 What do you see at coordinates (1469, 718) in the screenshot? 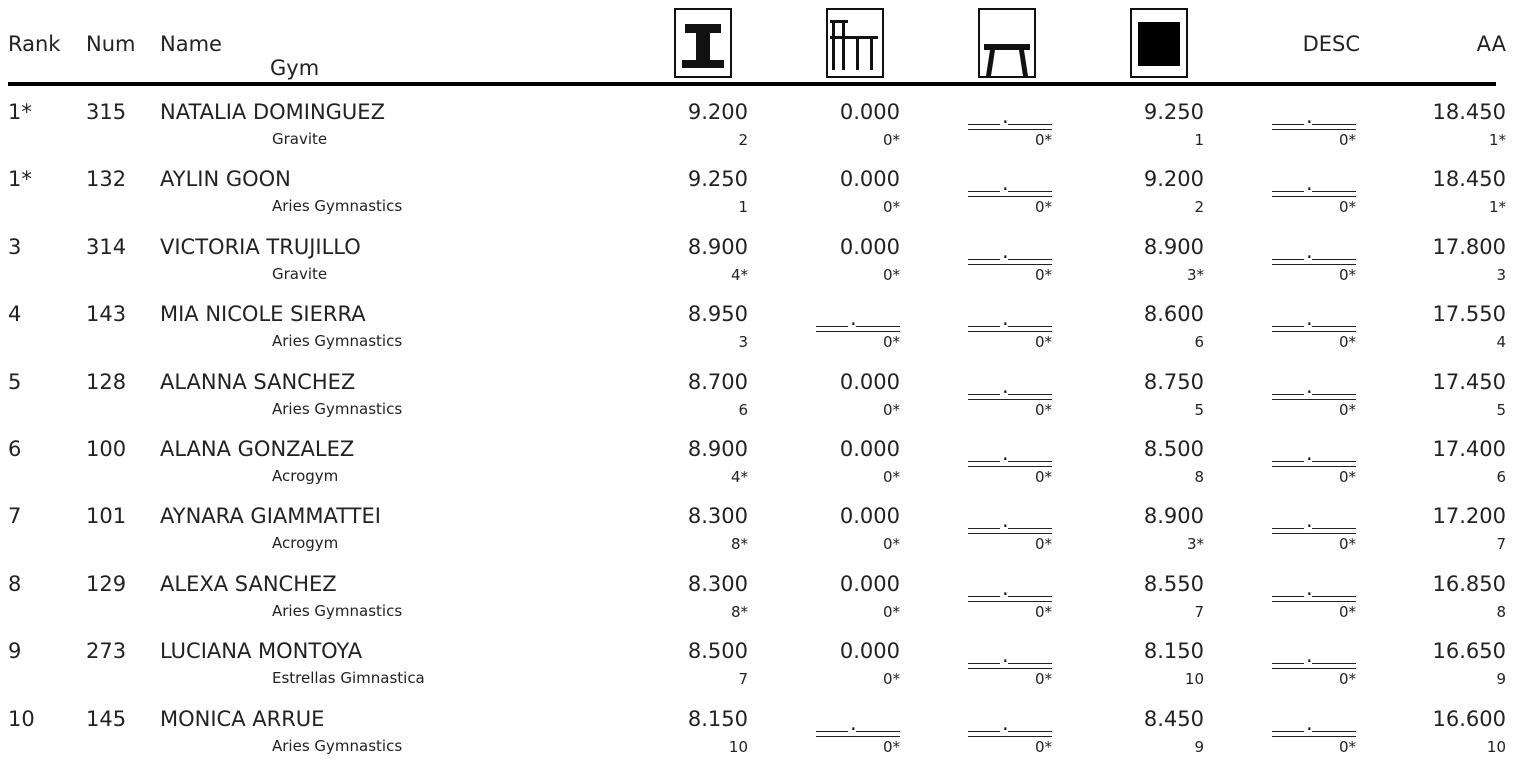
I see `aa-score: 16.600` at bounding box center [1469, 718].